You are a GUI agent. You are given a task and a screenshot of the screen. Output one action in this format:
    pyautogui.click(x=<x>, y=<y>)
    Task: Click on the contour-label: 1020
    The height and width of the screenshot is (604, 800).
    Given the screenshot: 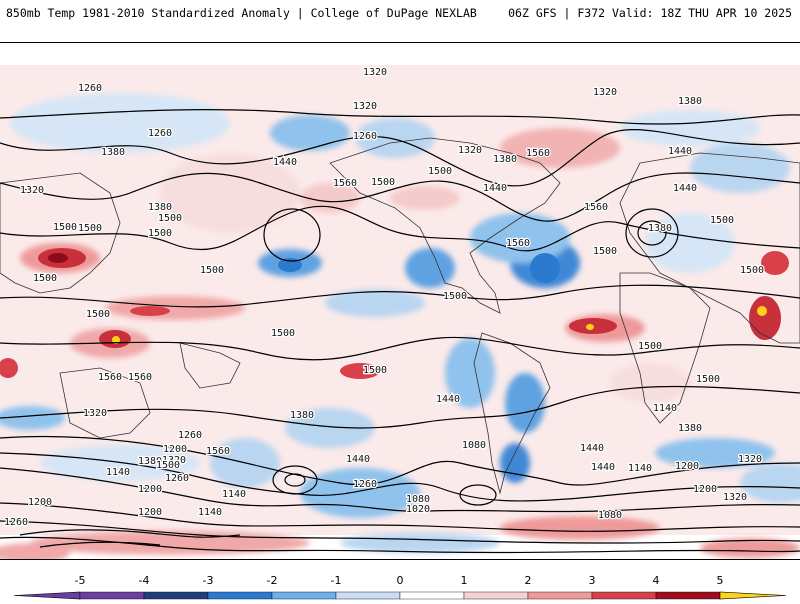 What is the action you would take?
    pyautogui.click(x=418, y=509)
    